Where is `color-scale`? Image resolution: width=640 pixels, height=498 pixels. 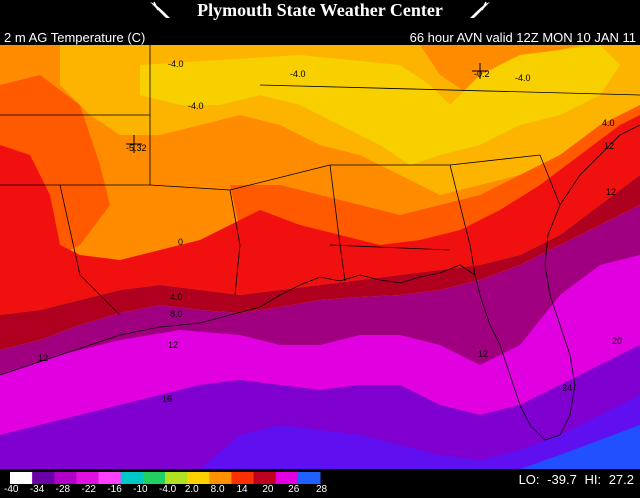 color-scale is located at coordinates (165, 478).